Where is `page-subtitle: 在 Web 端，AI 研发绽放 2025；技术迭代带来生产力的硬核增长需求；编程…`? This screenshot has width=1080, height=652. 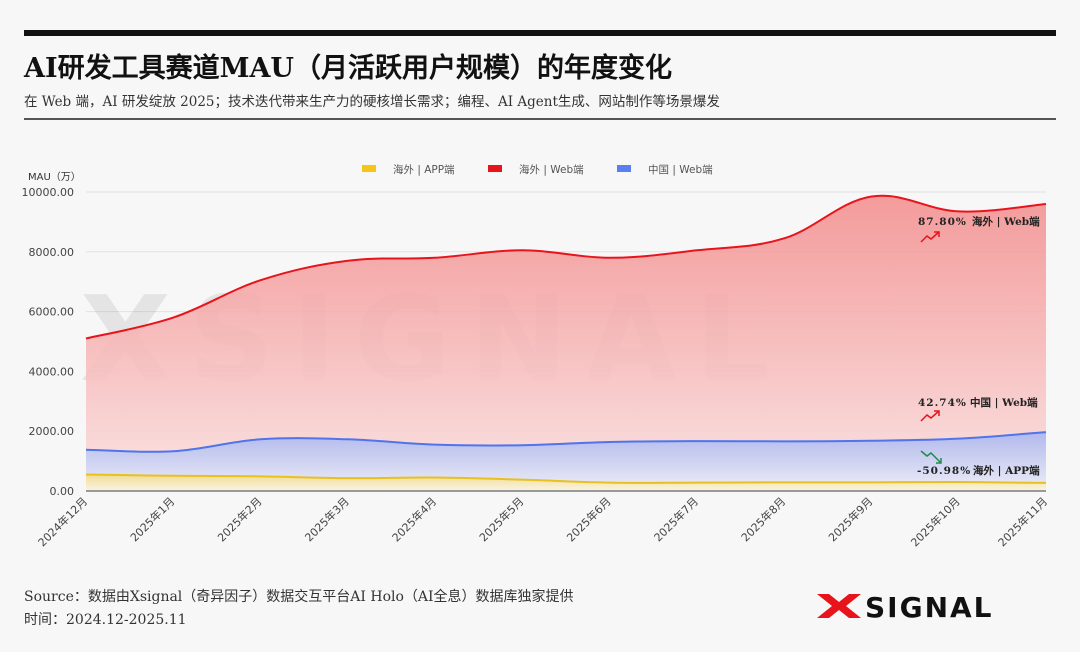 page-subtitle: 在 Web 端，AI 研发绽放 2025；技术迭代带来生产力的硬核增长需求；编程… is located at coordinates (372, 102).